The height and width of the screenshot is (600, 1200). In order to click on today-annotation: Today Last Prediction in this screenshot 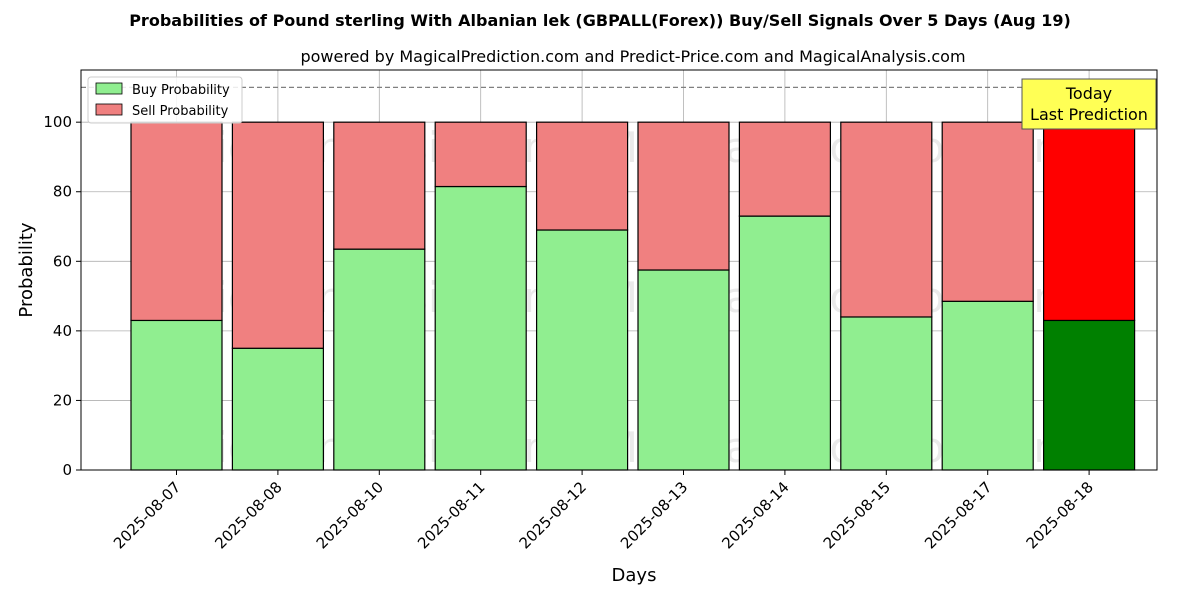, I will do `click(1089, 104)`.